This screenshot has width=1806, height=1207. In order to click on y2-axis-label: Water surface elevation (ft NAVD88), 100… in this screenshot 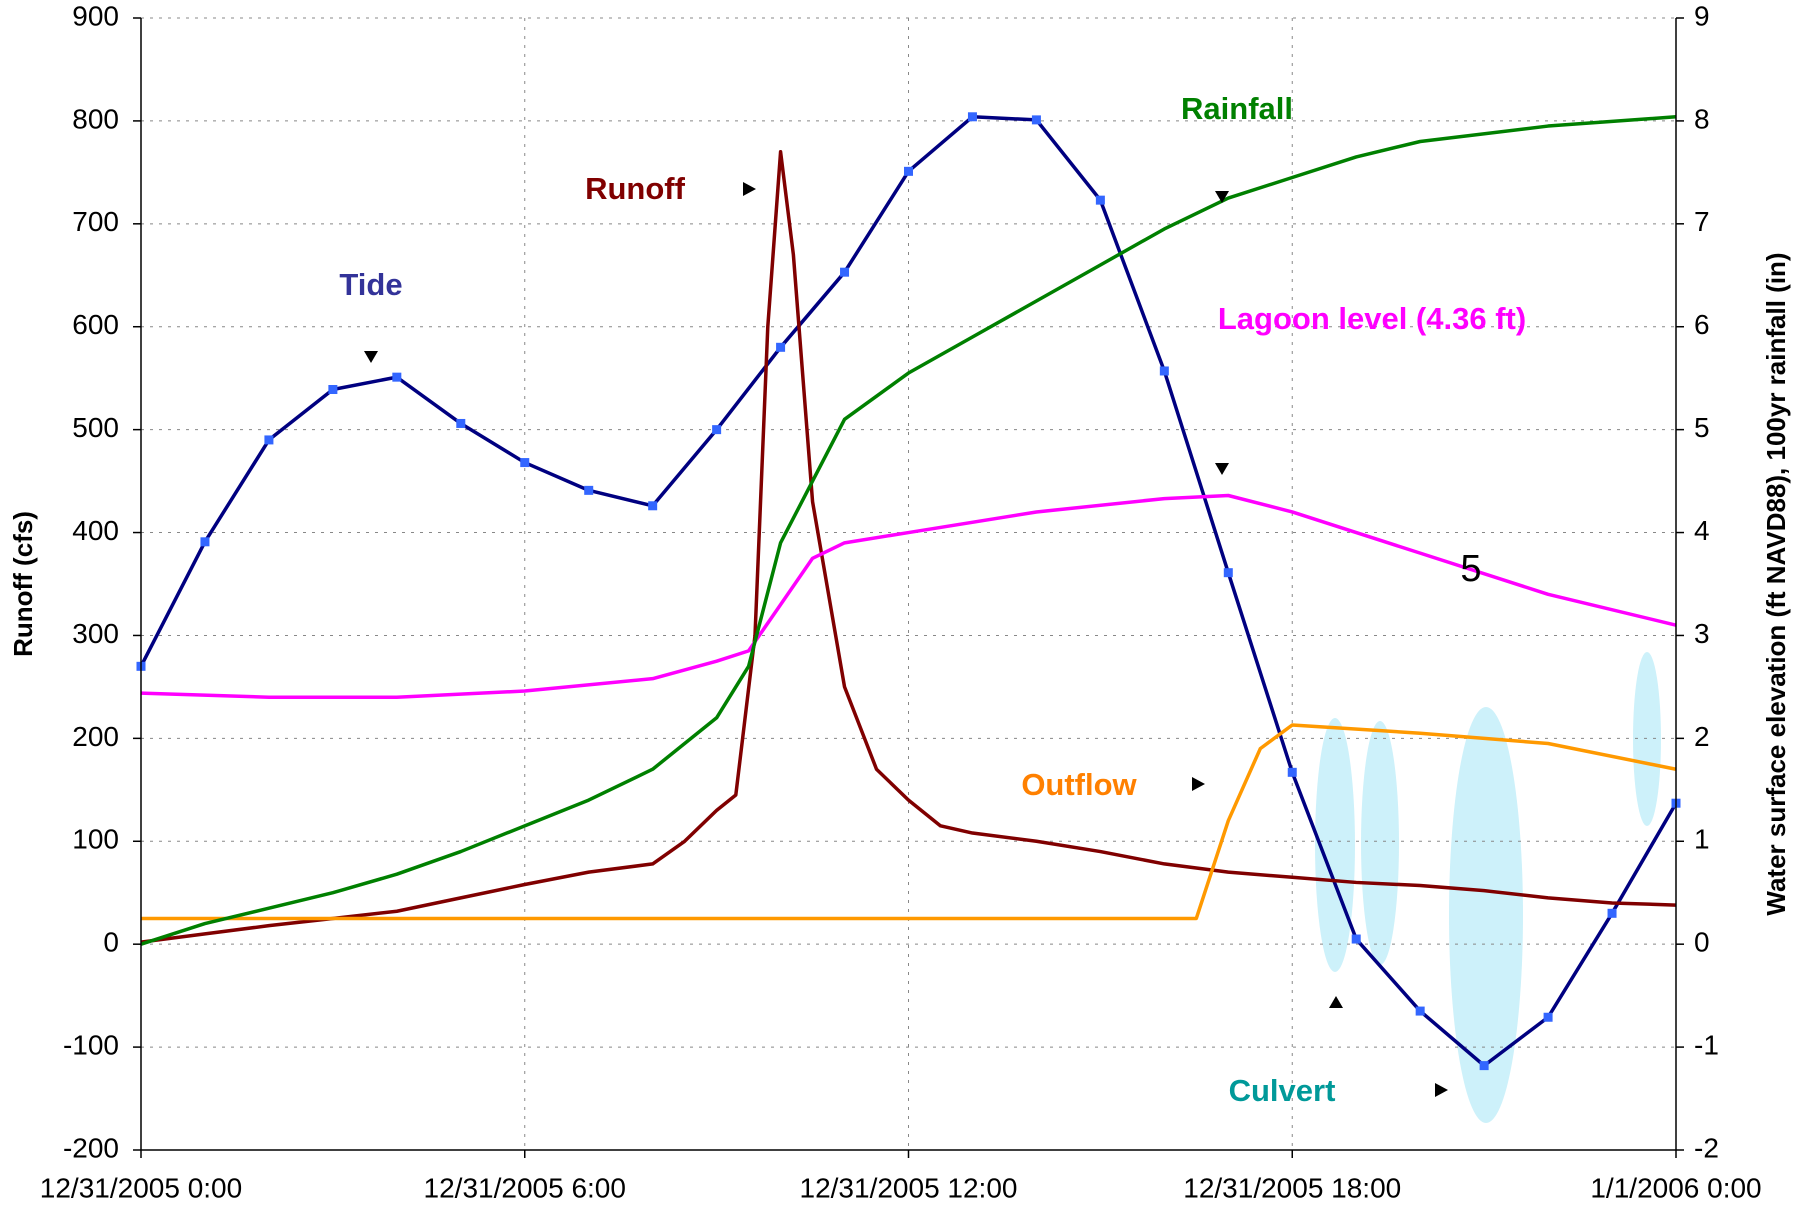, I will do `click(1776, 583)`.